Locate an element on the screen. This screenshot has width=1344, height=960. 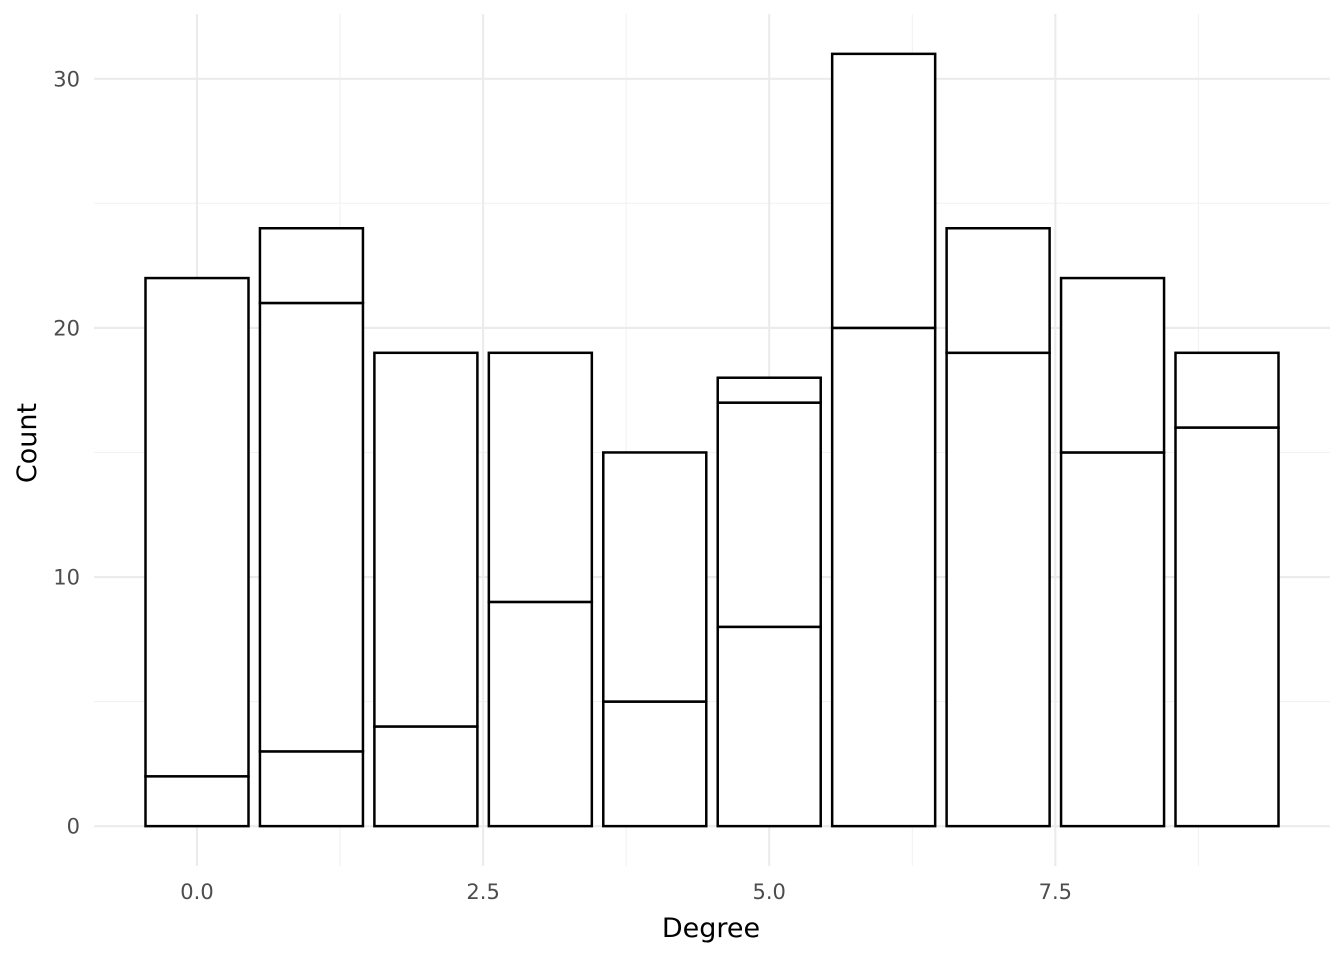
y-tick-label: 0 is located at coordinates (73, 827).